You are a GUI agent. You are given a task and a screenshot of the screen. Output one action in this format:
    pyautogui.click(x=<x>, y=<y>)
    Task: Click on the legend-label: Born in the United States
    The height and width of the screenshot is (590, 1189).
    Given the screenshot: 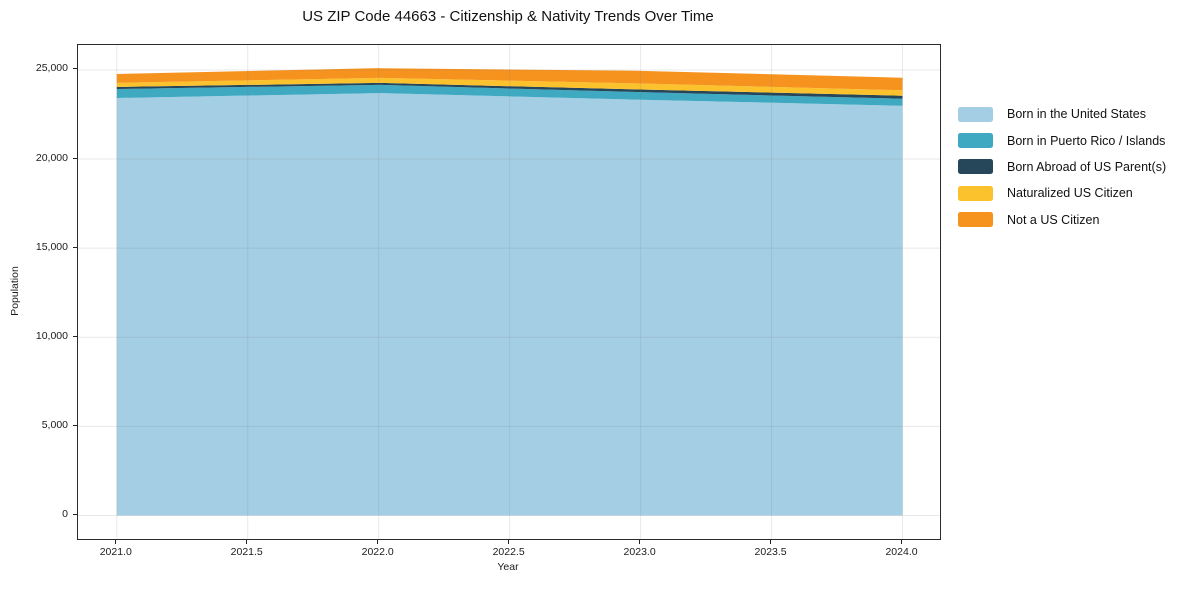 What is the action you would take?
    pyautogui.click(x=1076, y=114)
    